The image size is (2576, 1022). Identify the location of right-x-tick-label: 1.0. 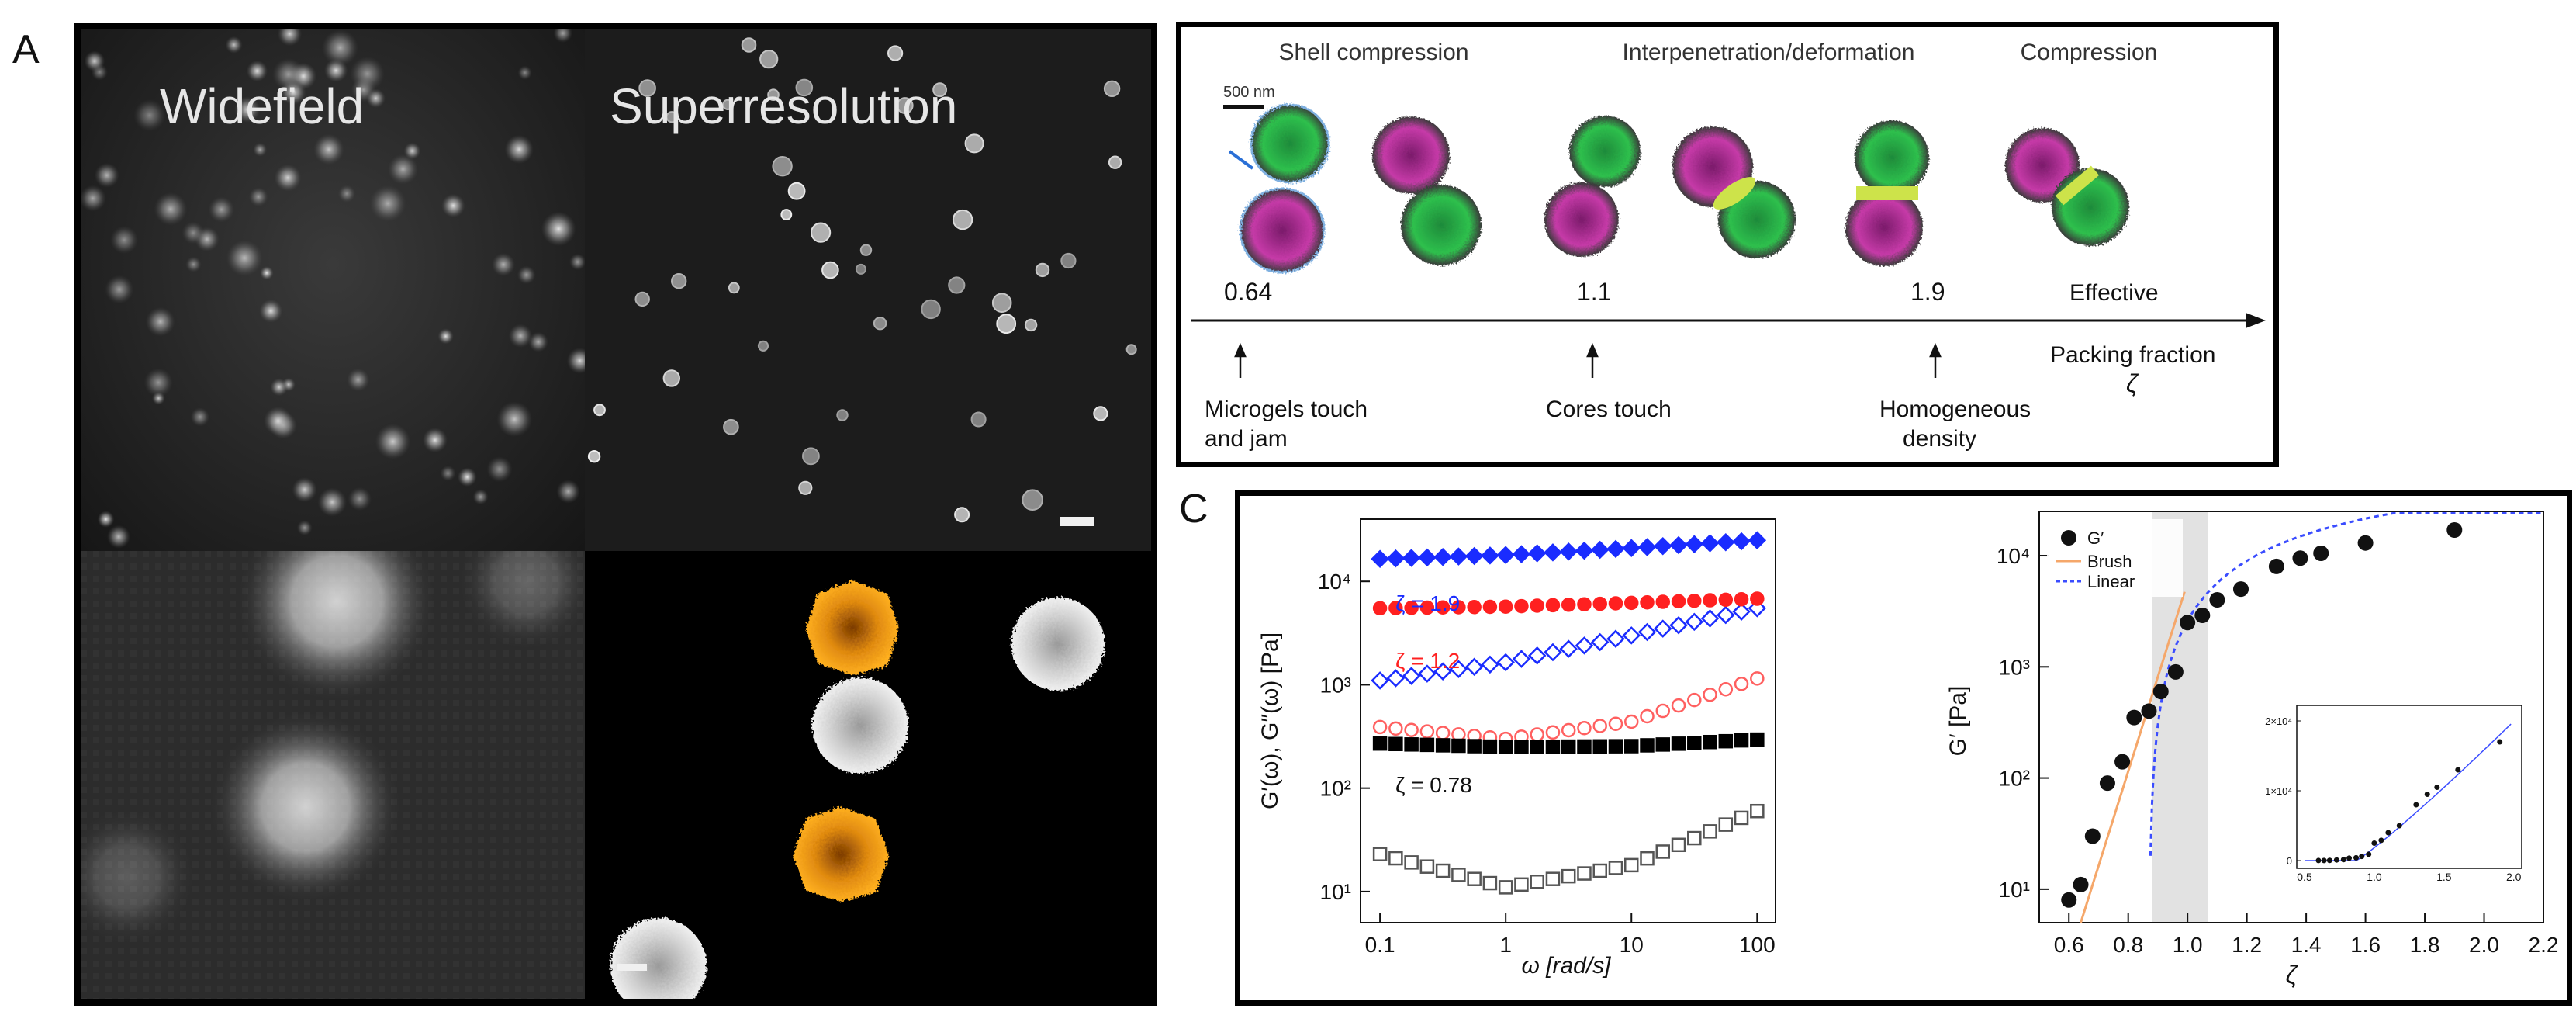
(2188, 945).